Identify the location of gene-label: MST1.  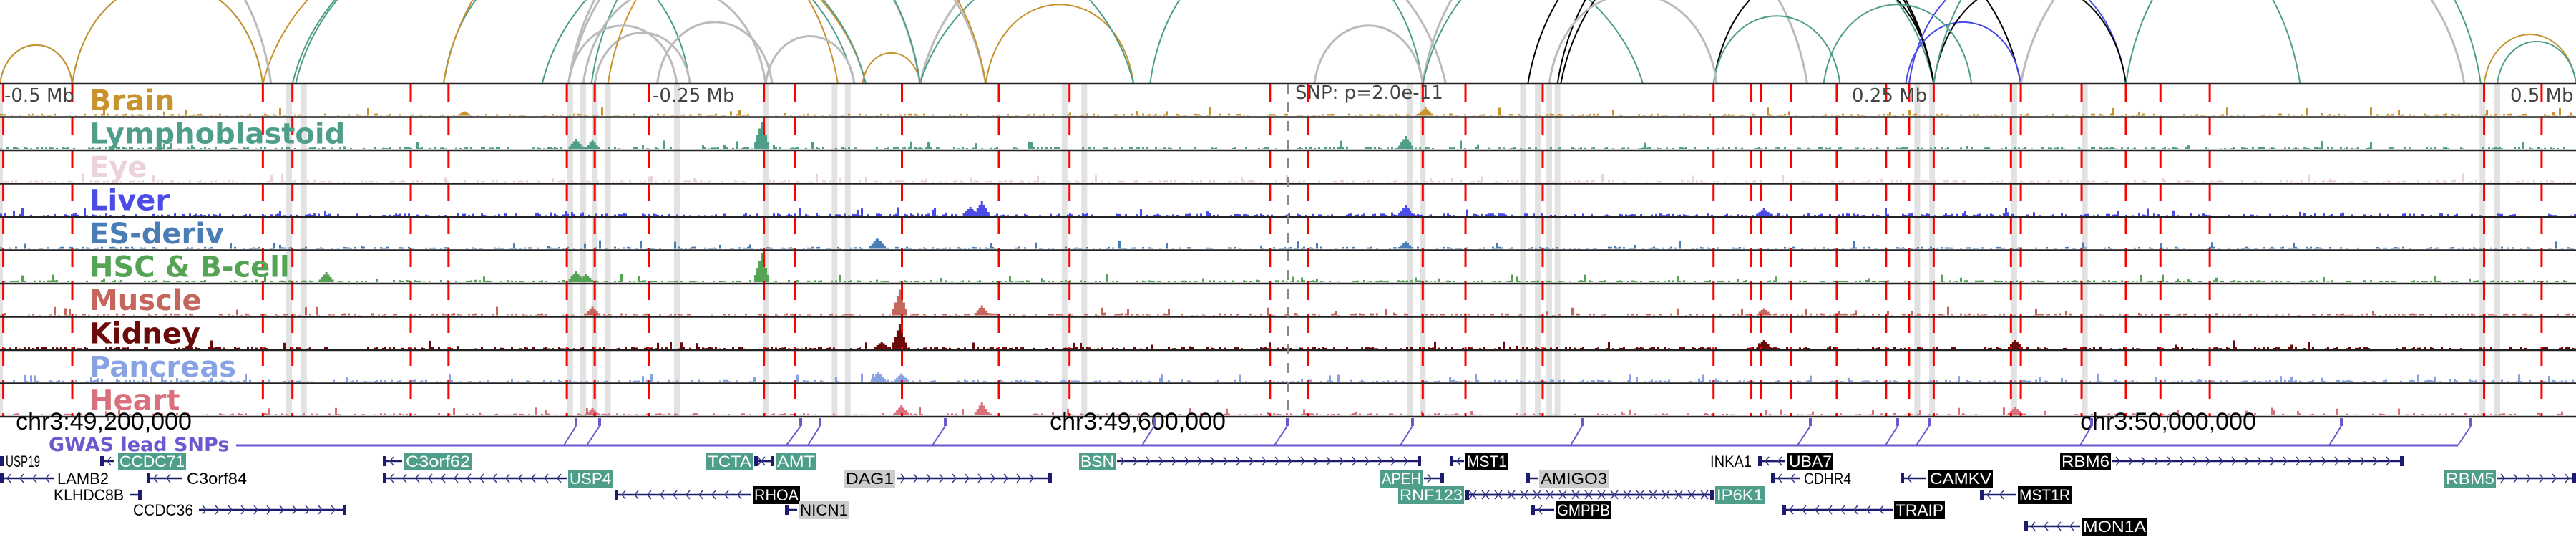
(1487, 461).